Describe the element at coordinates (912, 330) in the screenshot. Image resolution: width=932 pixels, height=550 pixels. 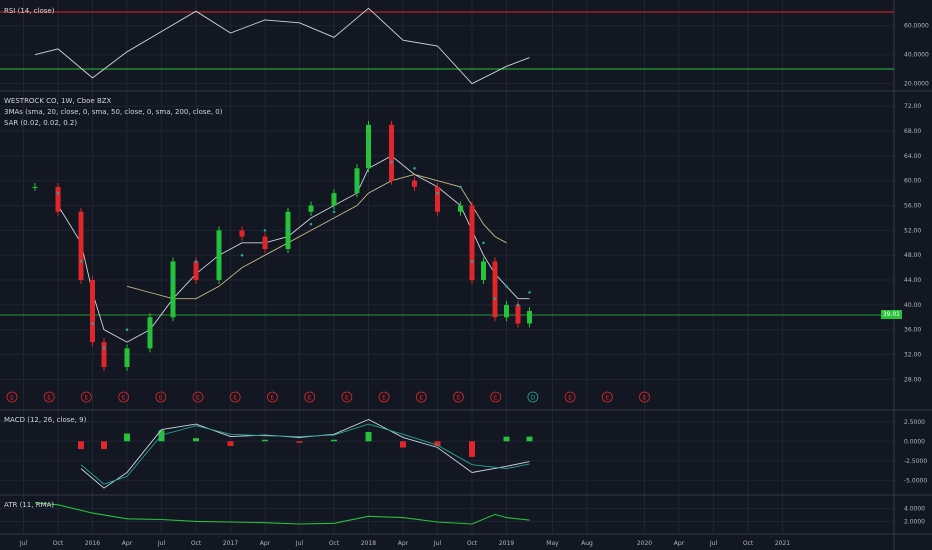
I see `price-axis-label: 36.00` at that location.